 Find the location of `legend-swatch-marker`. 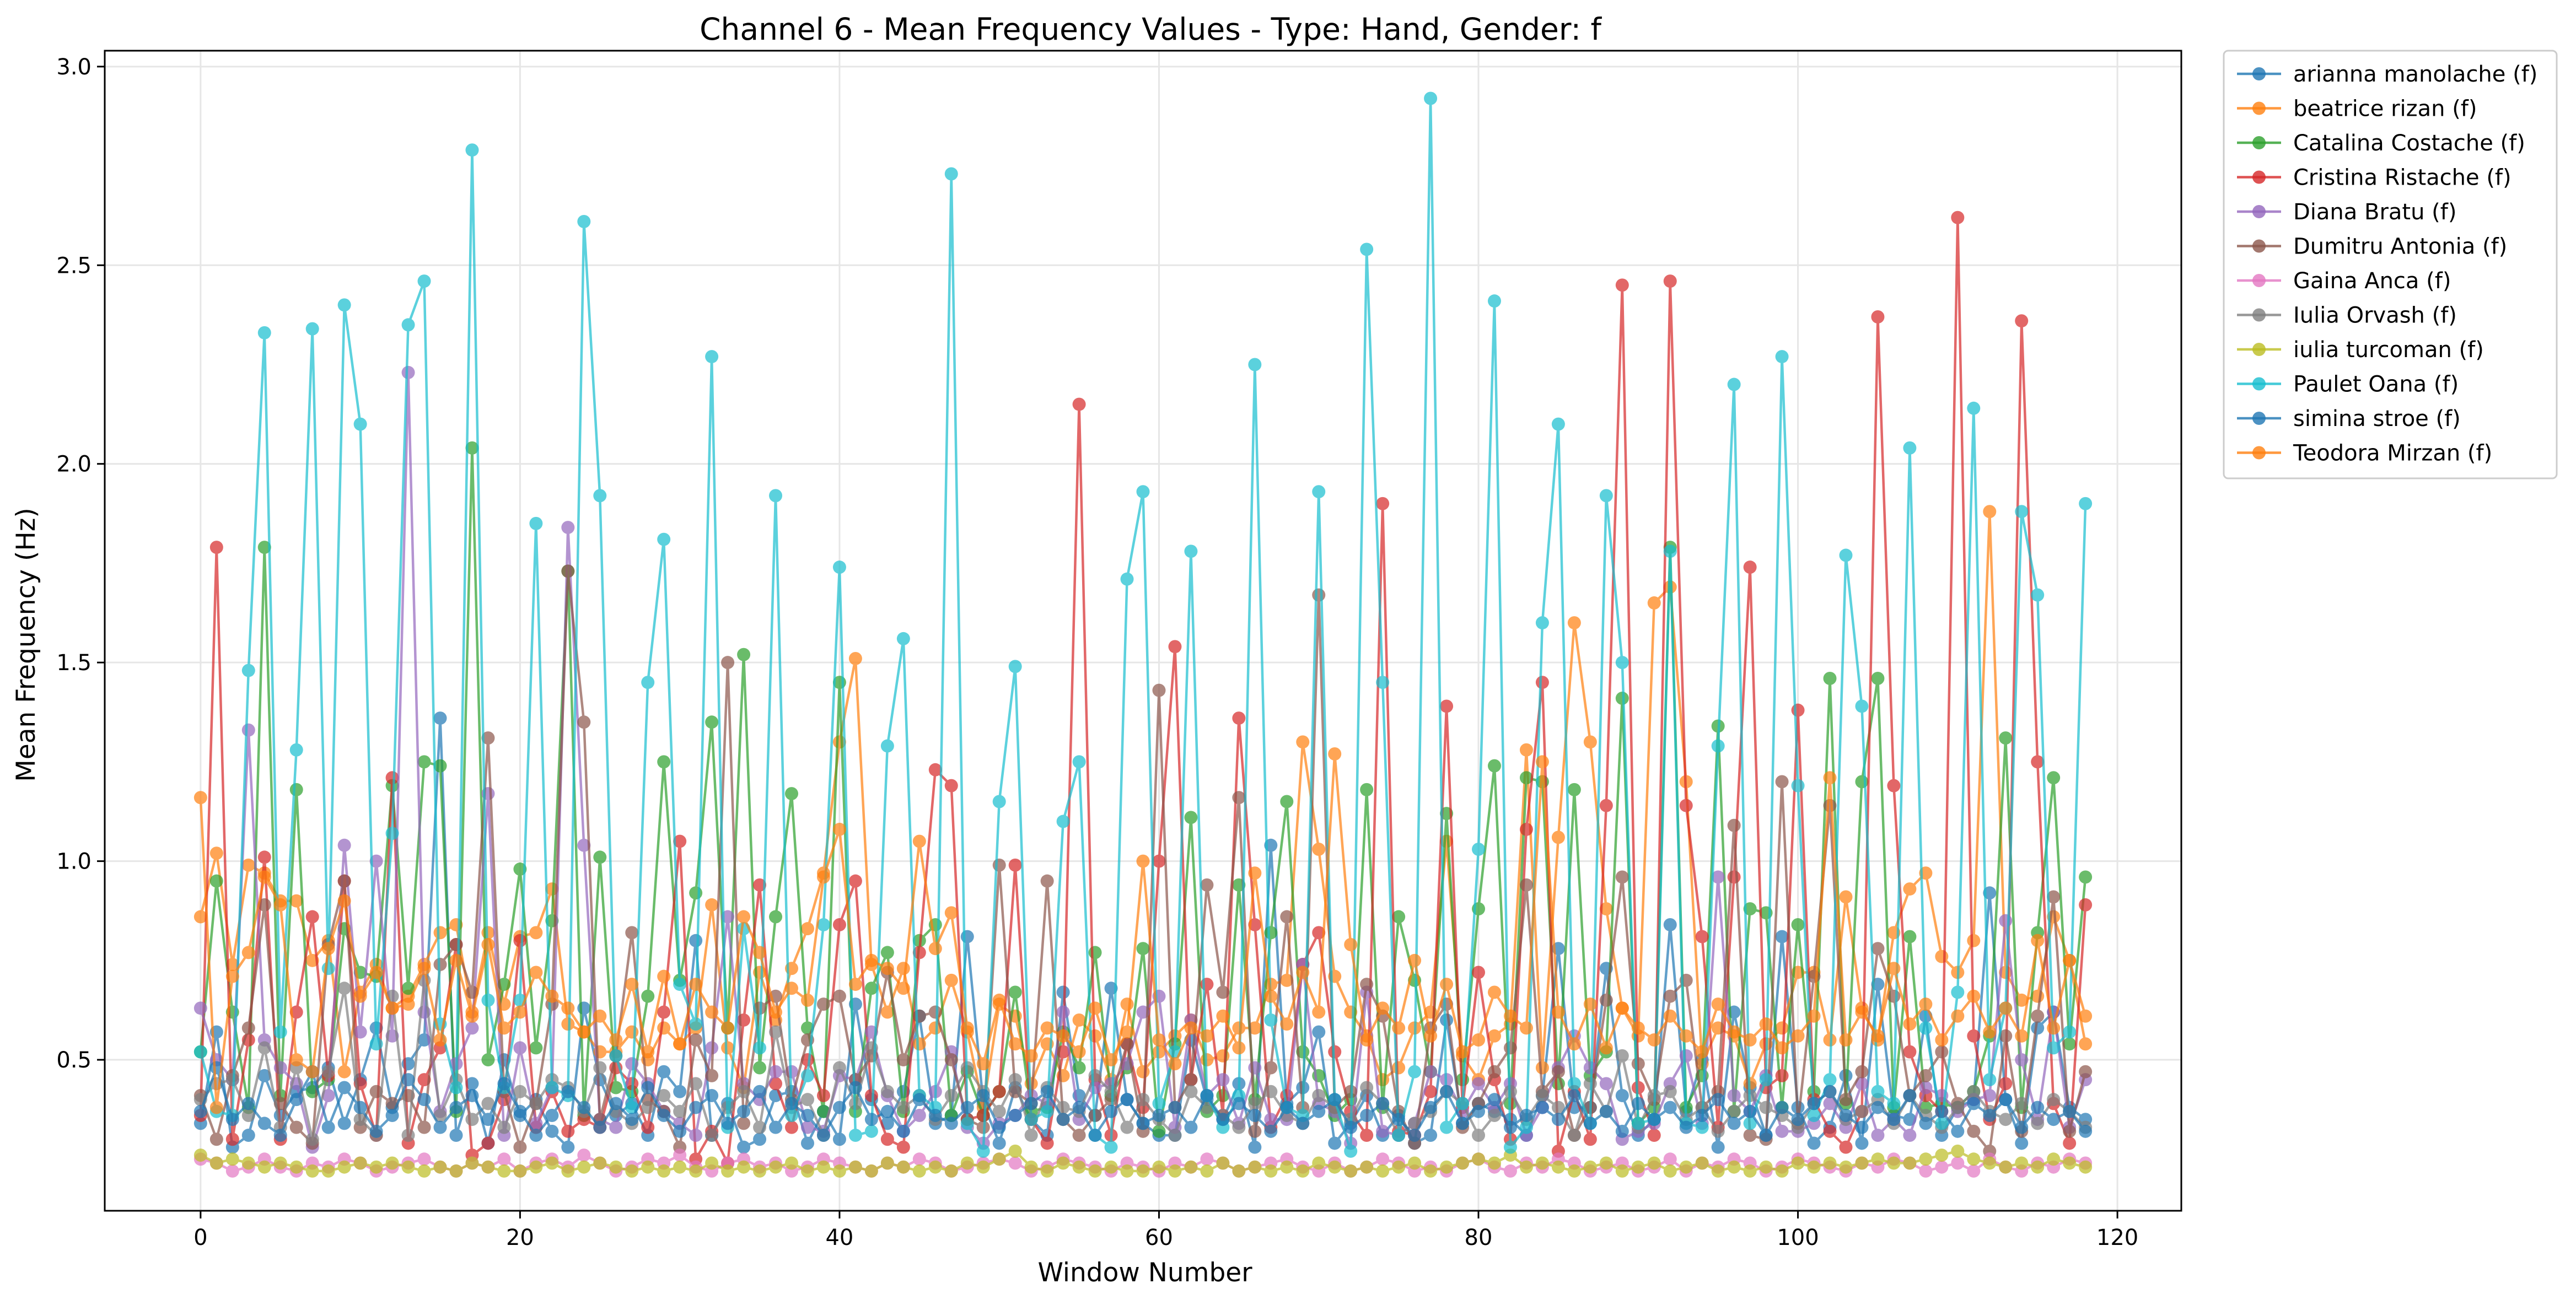

legend-swatch-marker is located at coordinates (2259, 246).